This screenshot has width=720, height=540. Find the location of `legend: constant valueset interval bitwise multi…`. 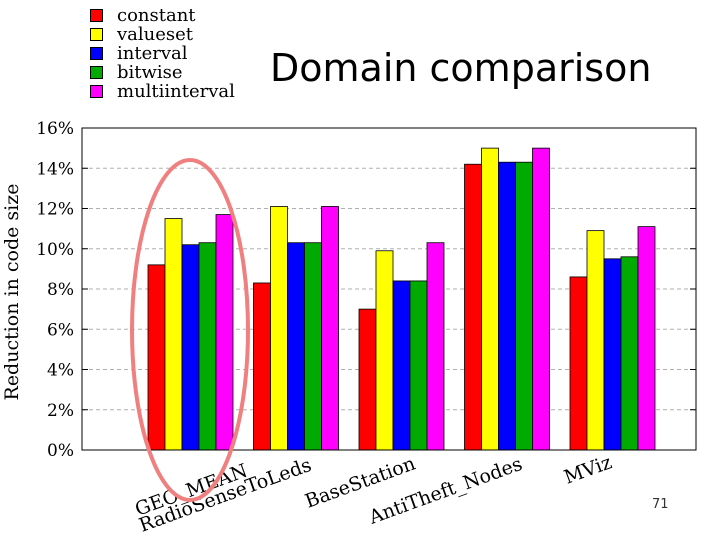

legend: constant valueset interval bitwise multi… is located at coordinates (162, 53).